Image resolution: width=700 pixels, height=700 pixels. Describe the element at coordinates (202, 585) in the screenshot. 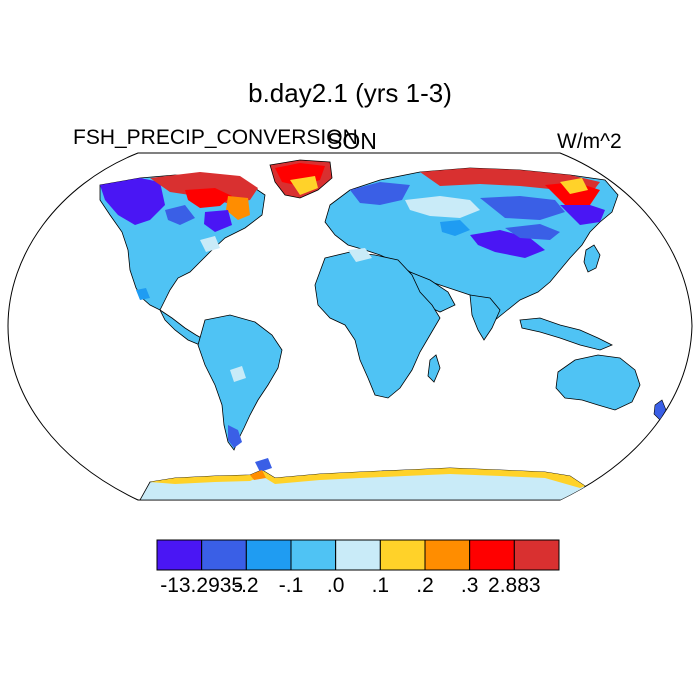

I see `colorbar-tick-label: -13.2935` at that location.